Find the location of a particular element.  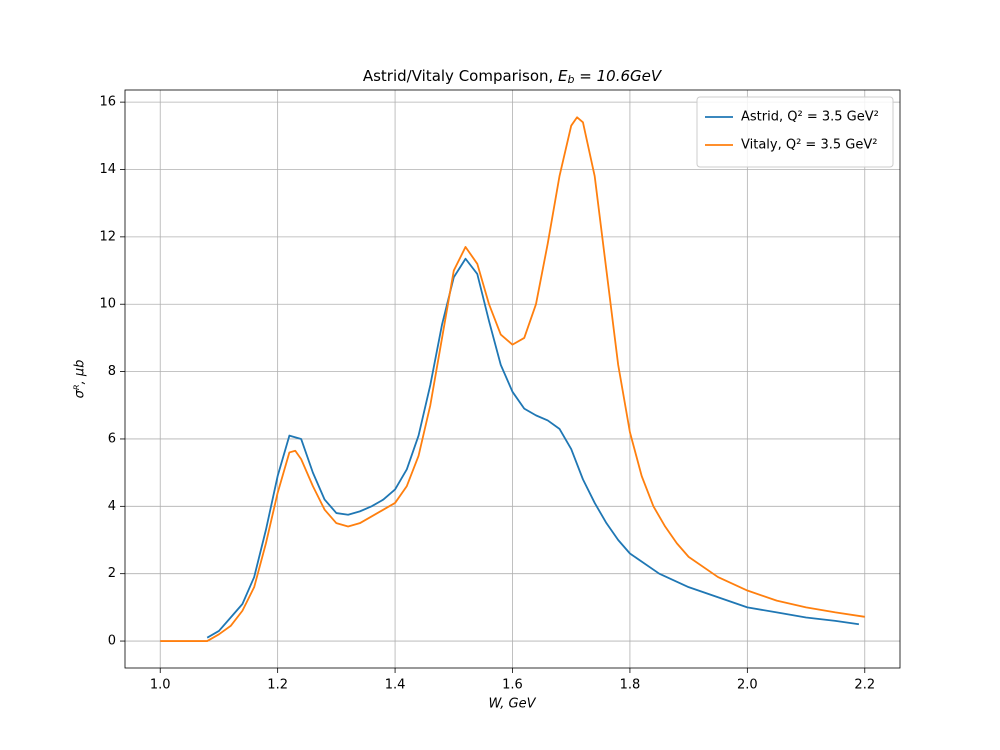

x-tick-label: 1.6 is located at coordinates (512, 685).